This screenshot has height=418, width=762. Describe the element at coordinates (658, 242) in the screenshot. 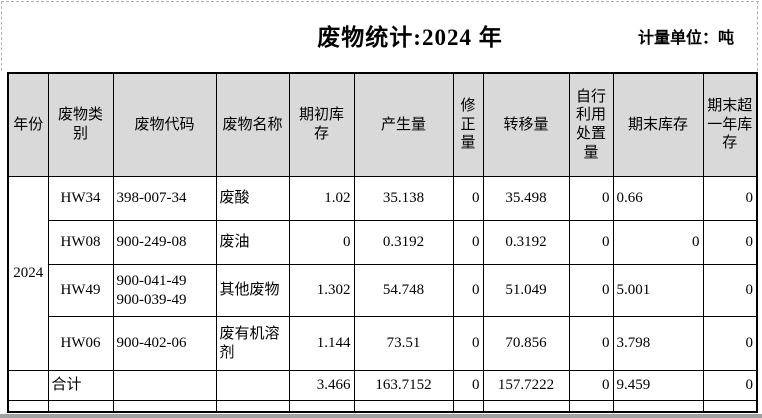

I see `cell-ending: 0` at that location.